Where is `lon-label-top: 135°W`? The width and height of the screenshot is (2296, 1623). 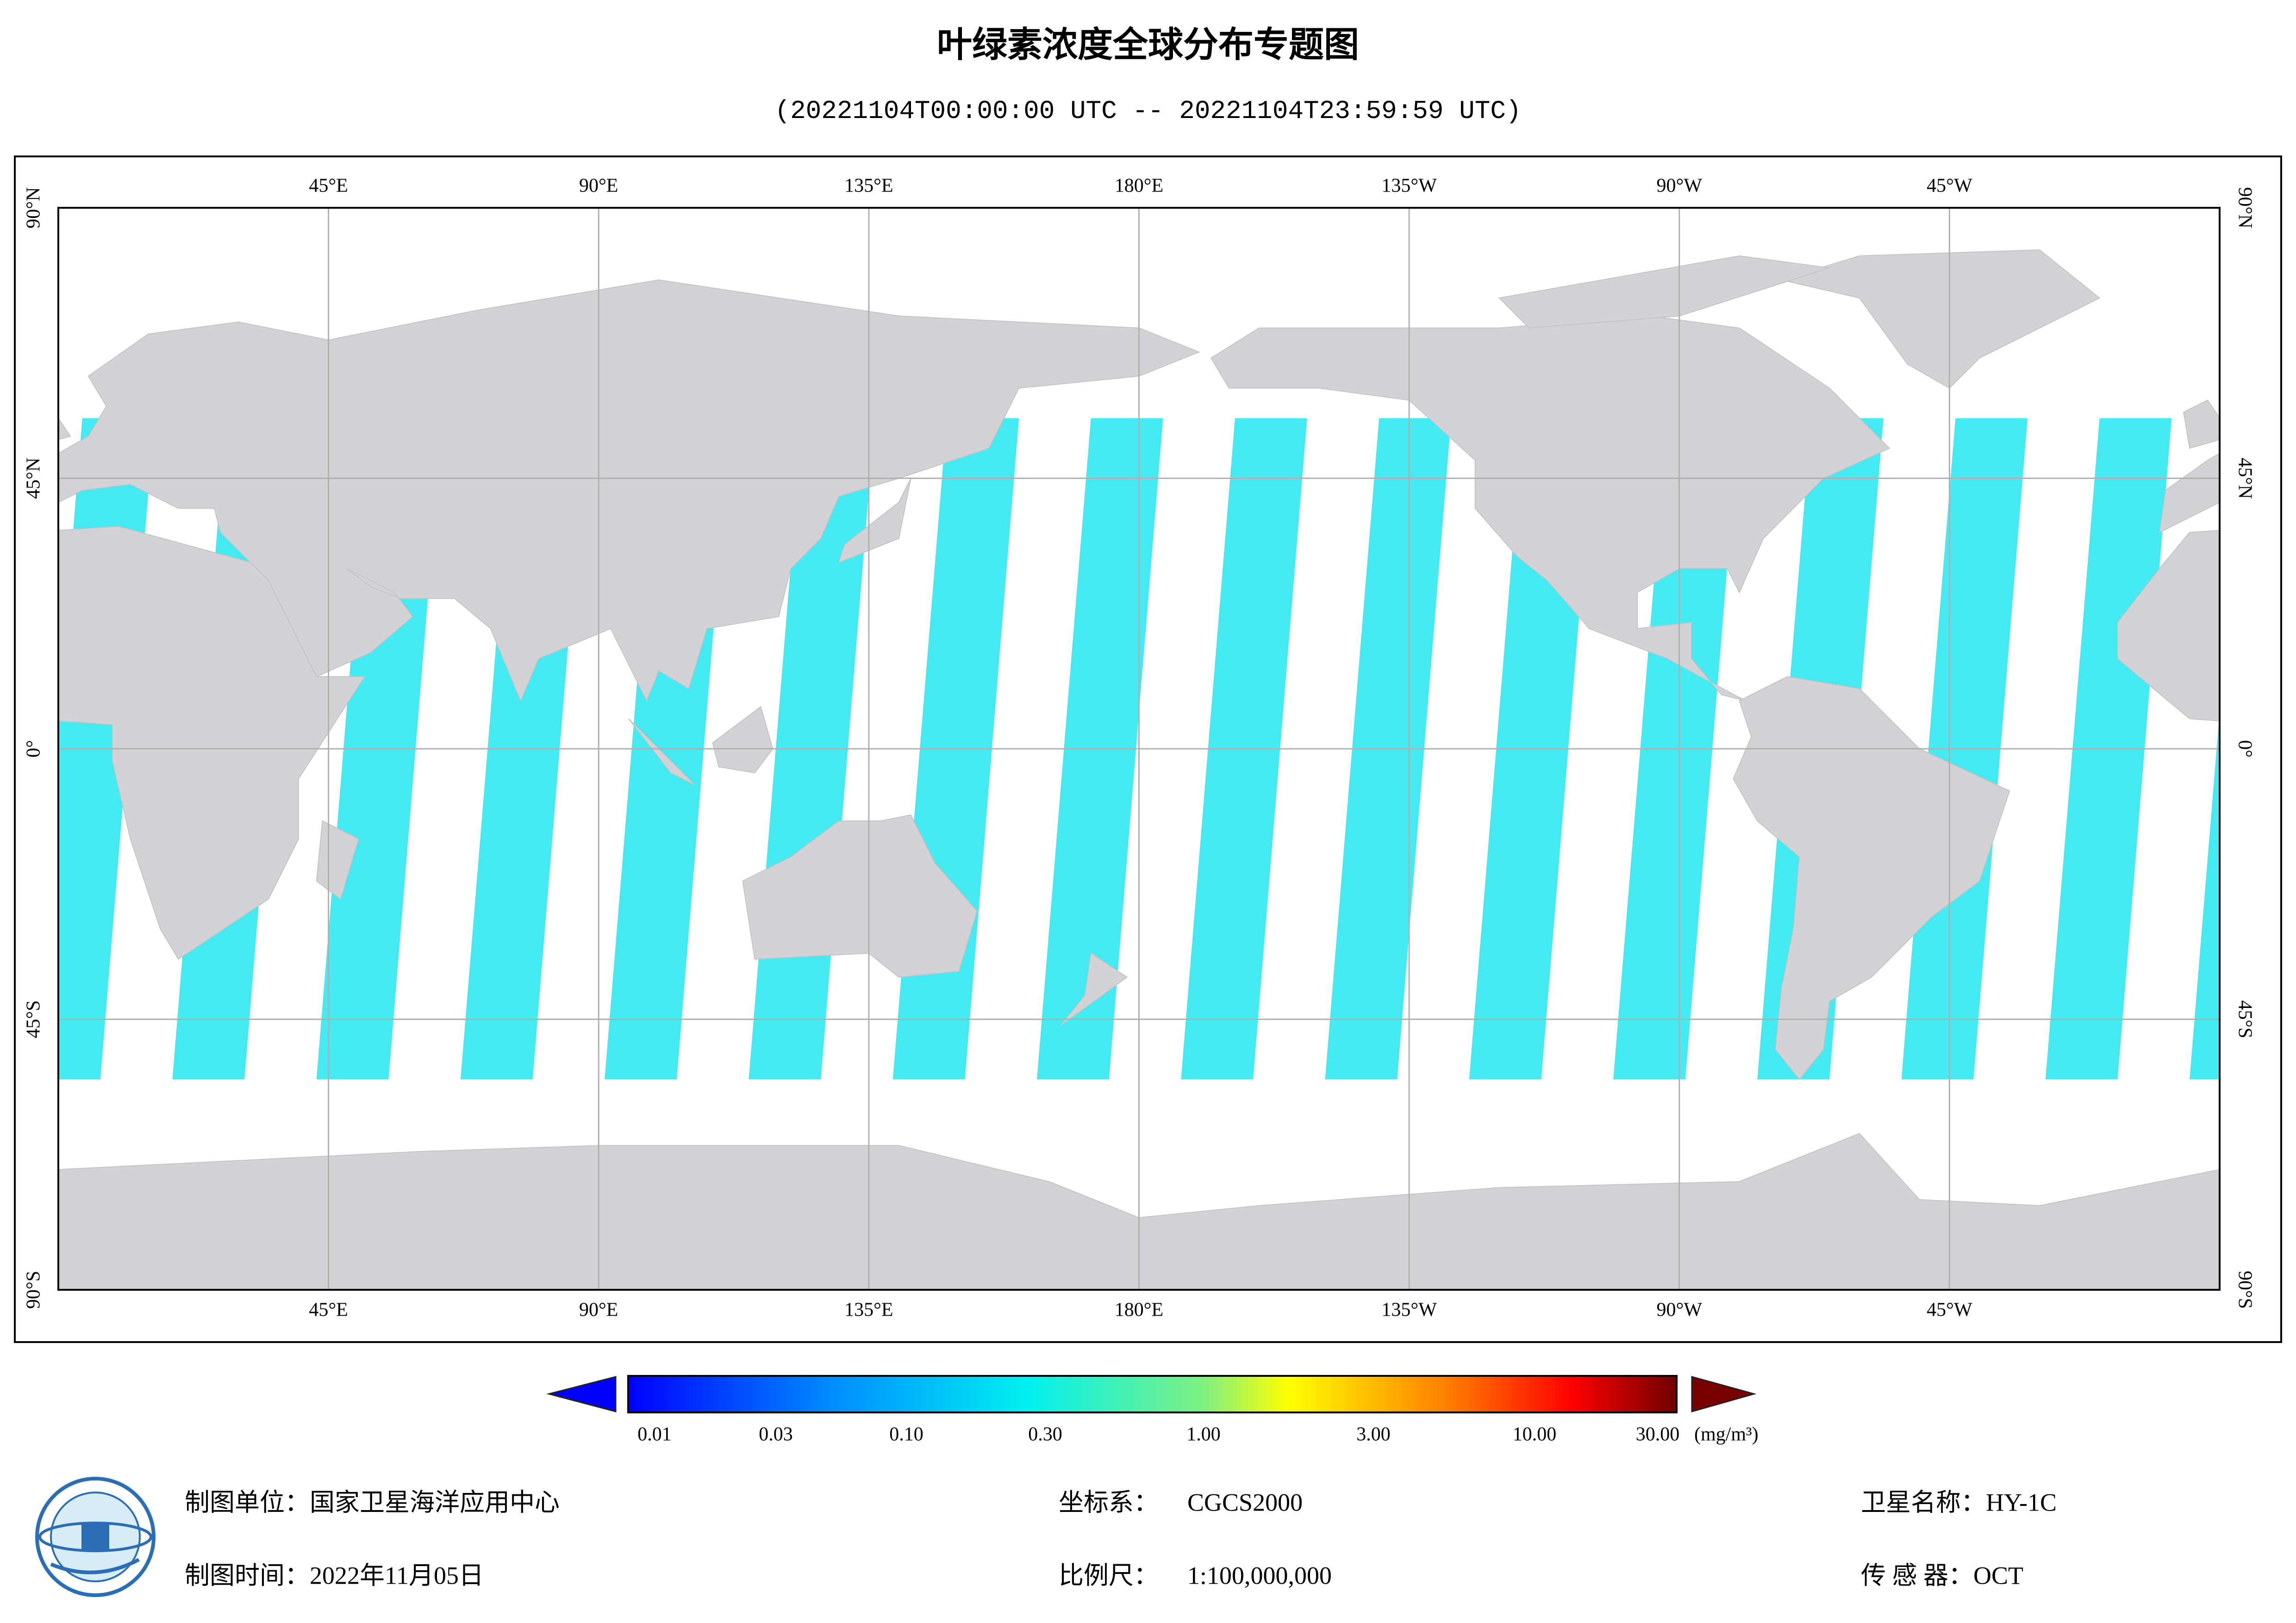 lon-label-top: 135°W is located at coordinates (1409, 186).